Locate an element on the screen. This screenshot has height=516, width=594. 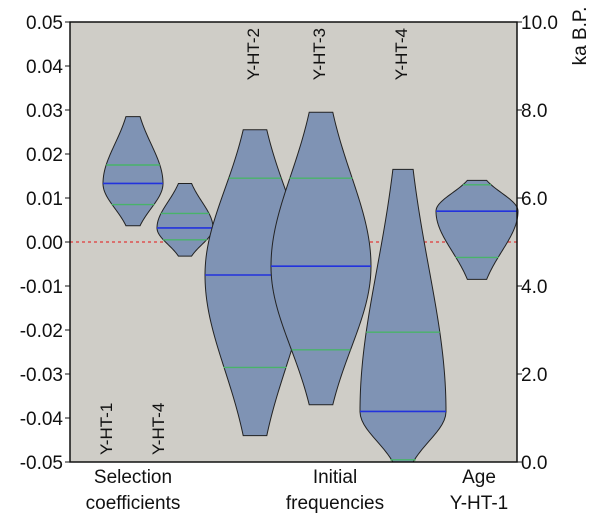
left-tick-label: 0.03 is located at coordinates (44, 111).